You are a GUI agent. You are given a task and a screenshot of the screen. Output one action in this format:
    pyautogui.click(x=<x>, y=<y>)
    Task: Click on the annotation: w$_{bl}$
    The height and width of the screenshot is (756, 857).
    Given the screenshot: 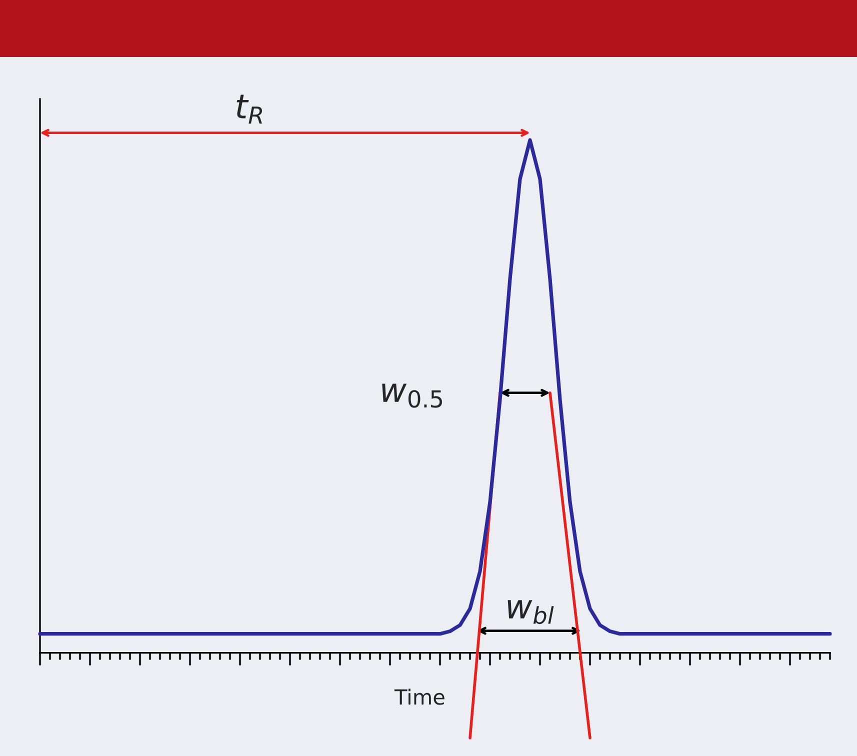 What is the action you would take?
    pyautogui.click(x=531, y=612)
    